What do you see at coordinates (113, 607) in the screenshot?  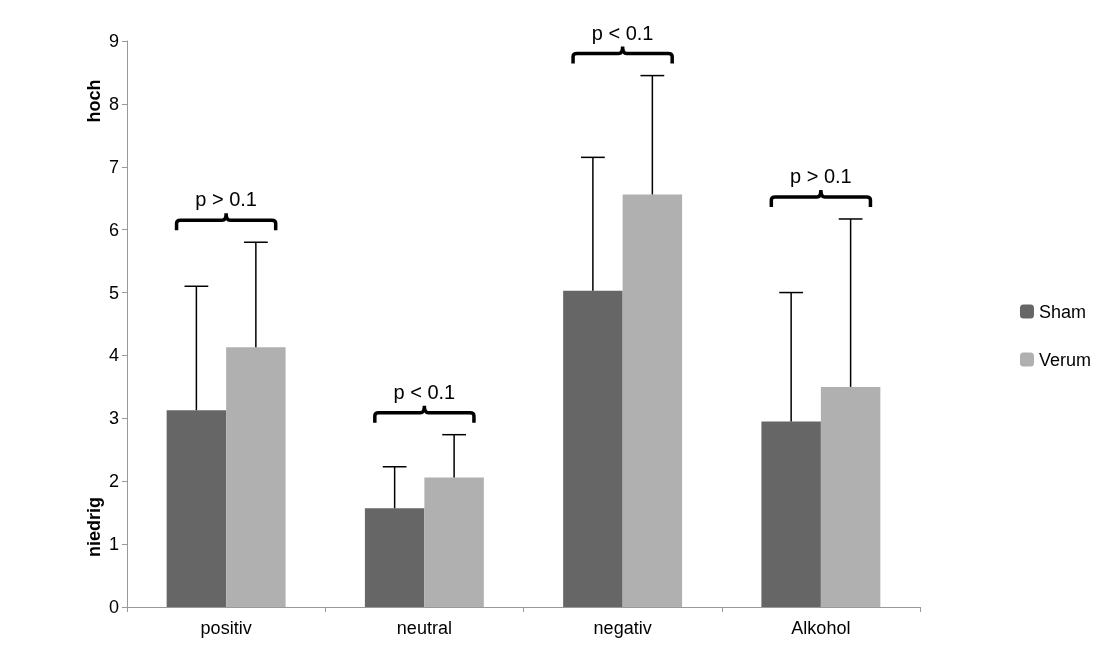 I see `y-tick-label: 0` at bounding box center [113, 607].